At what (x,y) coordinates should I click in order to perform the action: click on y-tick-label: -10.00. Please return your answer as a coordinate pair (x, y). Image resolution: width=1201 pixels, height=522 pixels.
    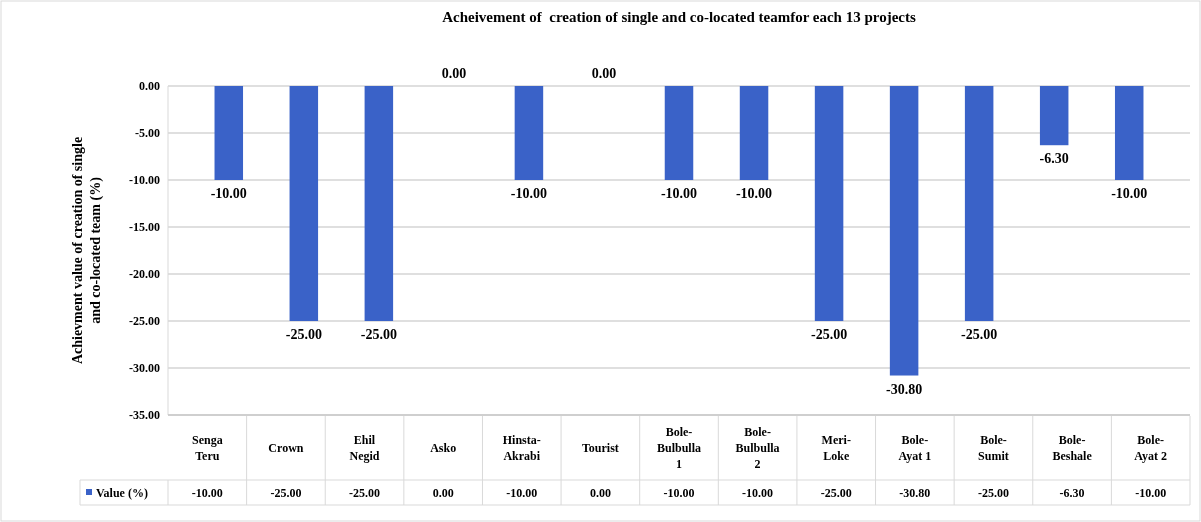
    Looking at the image, I should click on (144, 180).